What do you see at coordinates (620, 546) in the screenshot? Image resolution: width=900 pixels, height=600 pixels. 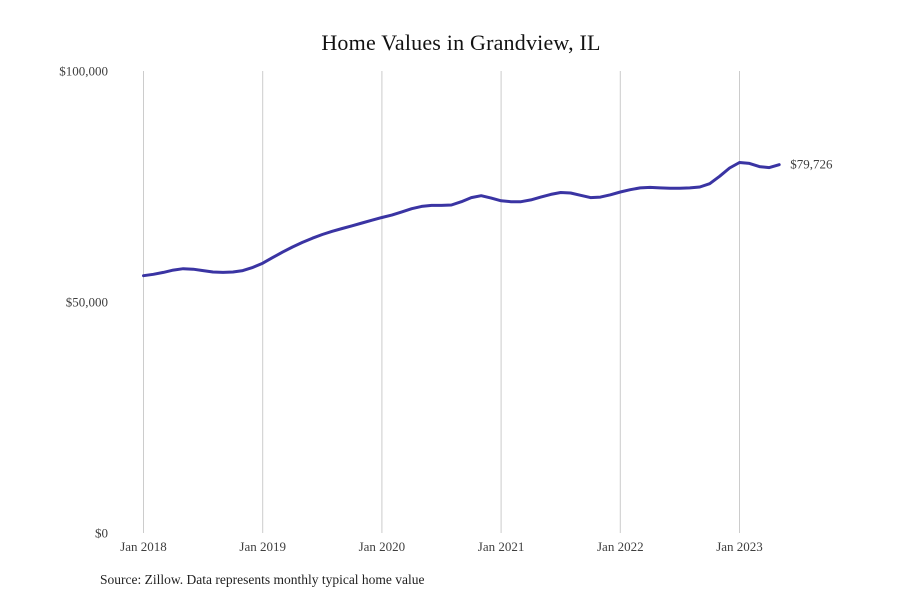 I see `x-tick-label: Jan 2022` at bounding box center [620, 546].